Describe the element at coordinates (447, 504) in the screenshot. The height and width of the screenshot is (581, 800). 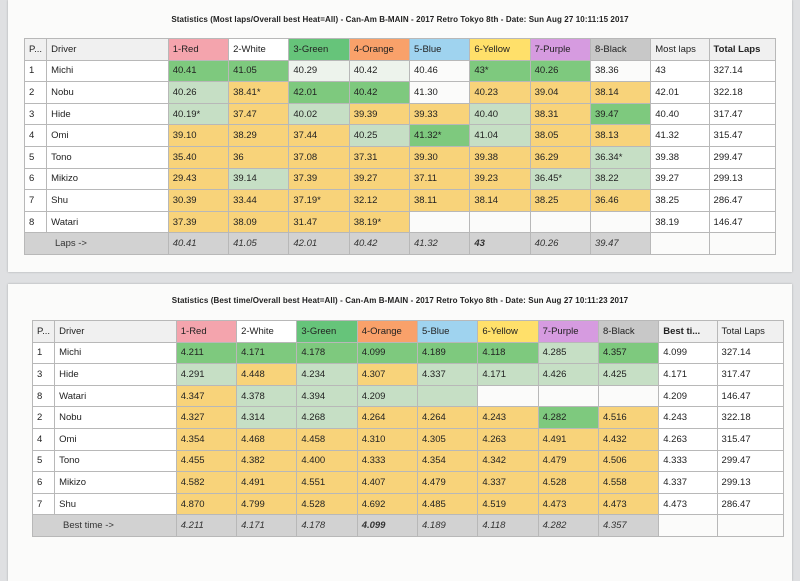
I see `lane-blue-cell: 4.485` at that location.